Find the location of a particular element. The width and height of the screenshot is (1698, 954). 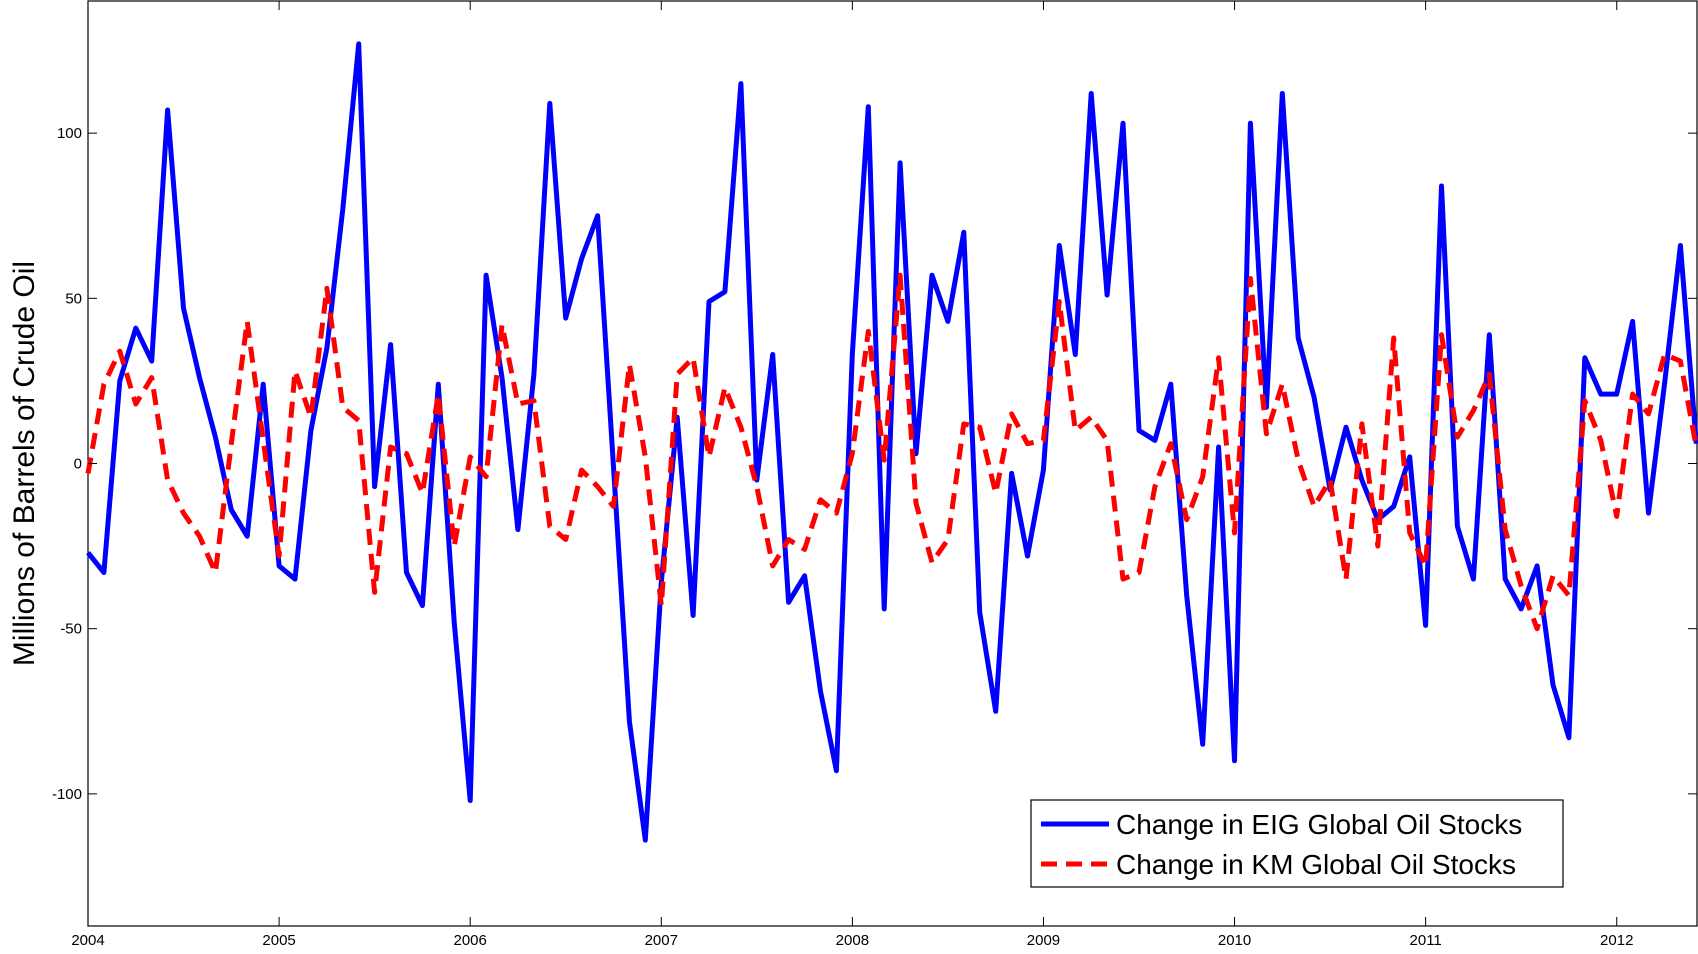

y-tick-label: -50 is located at coordinates (71, 629).